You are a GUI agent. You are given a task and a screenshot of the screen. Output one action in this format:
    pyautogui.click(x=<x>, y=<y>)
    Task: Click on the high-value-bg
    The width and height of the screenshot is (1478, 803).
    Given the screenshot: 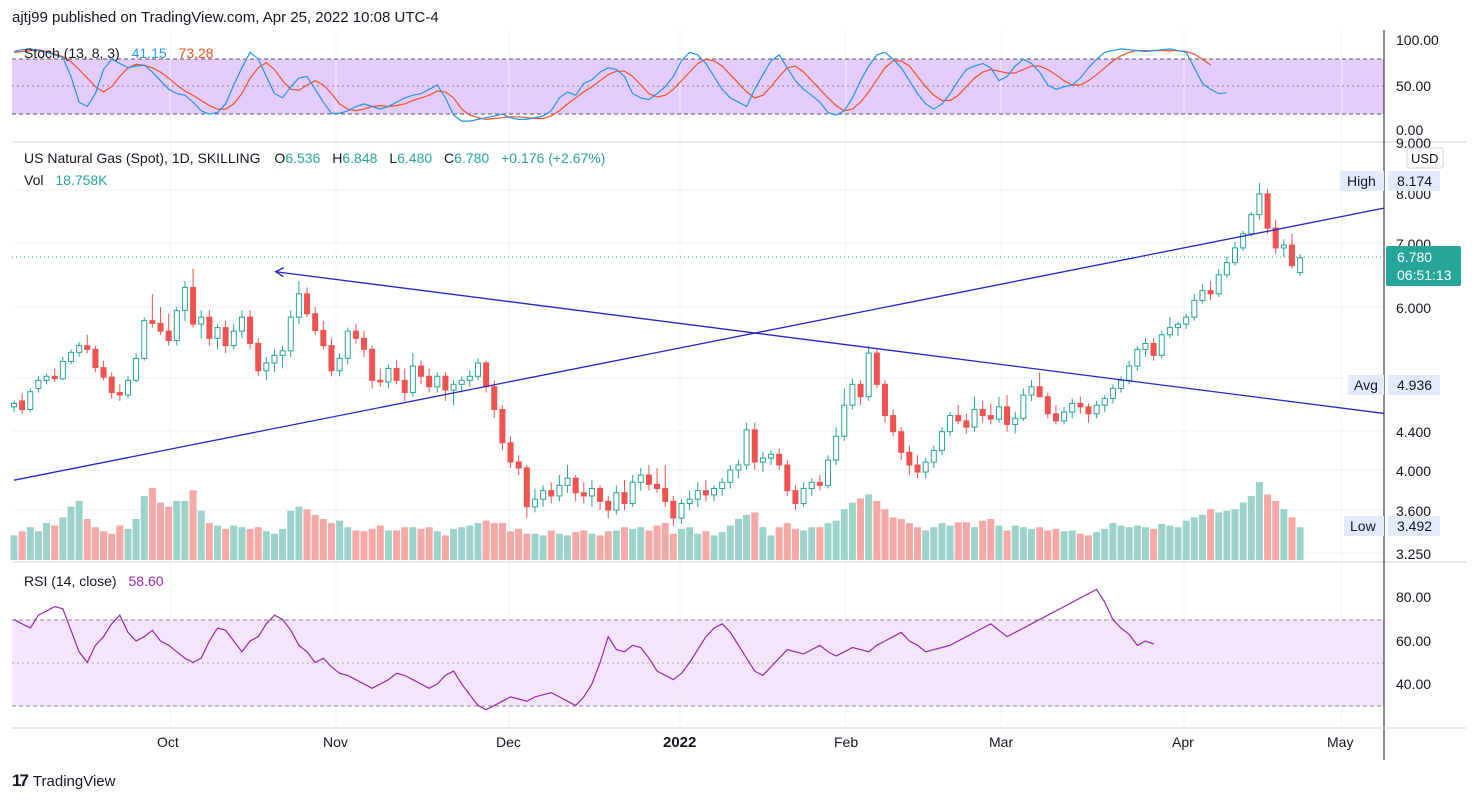 What is the action you would take?
    pyautogui.click(x=1414, y=181)
    